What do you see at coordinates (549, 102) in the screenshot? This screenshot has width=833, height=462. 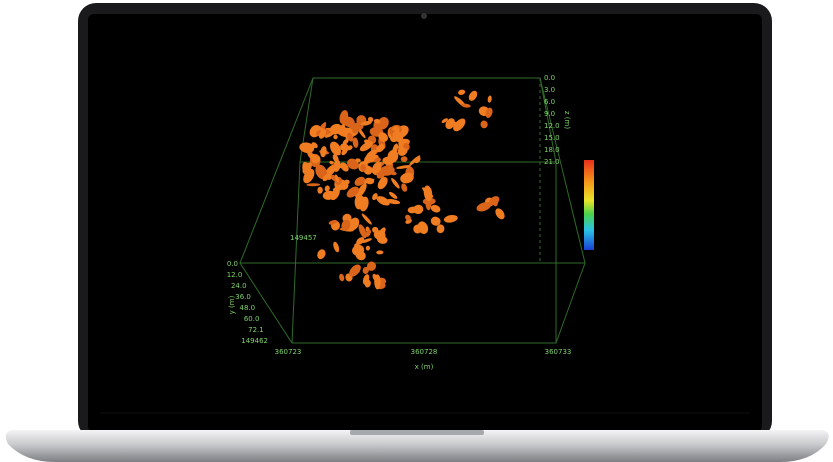 I see `z-tick-label: 6.0` at bounding box center [549, 102].